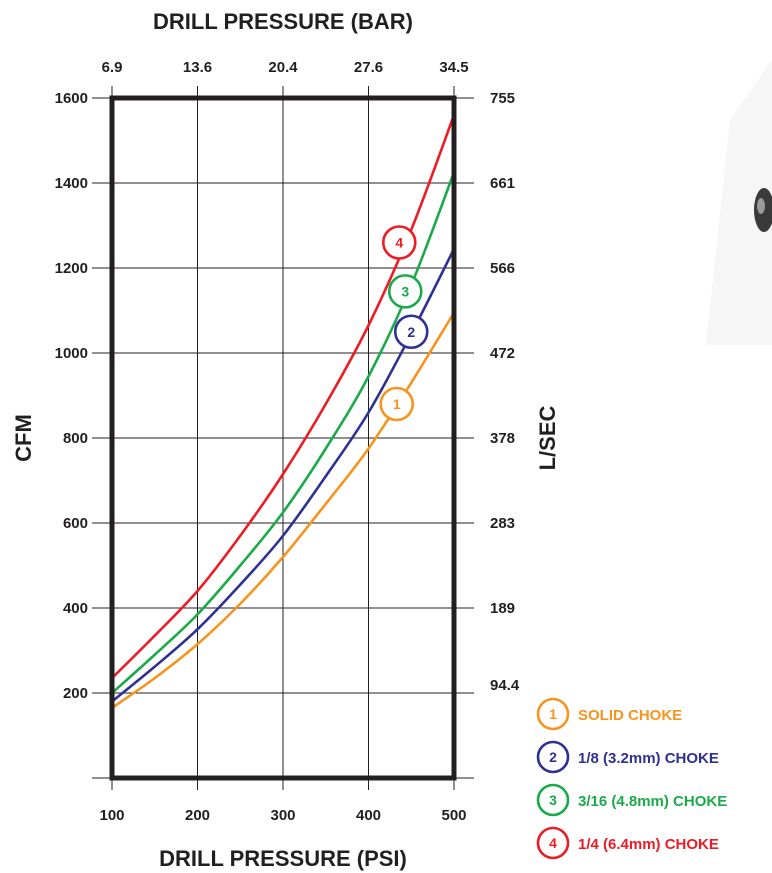  I want to click on y2-tick-label: 755, so click(502, 98).